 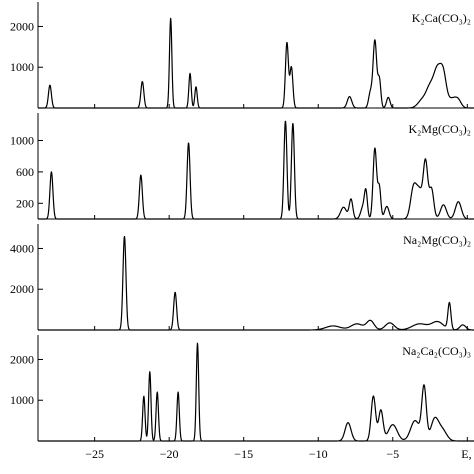 What do you see at coordinates (278, 454) in the screenshot?
I see `x-axis: −25 −20 −15 −10 −5 E,` at bounding box center [278, 454].